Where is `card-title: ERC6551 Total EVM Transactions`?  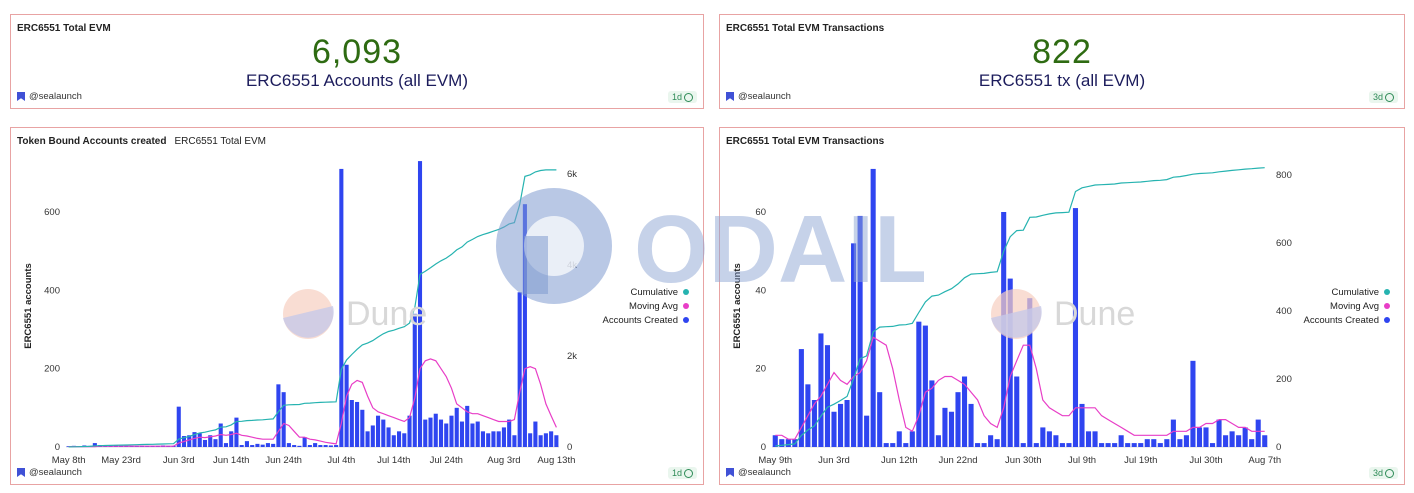
card-title: ERC6551 Total EVM Transactions is located at coordinates (805, 28).